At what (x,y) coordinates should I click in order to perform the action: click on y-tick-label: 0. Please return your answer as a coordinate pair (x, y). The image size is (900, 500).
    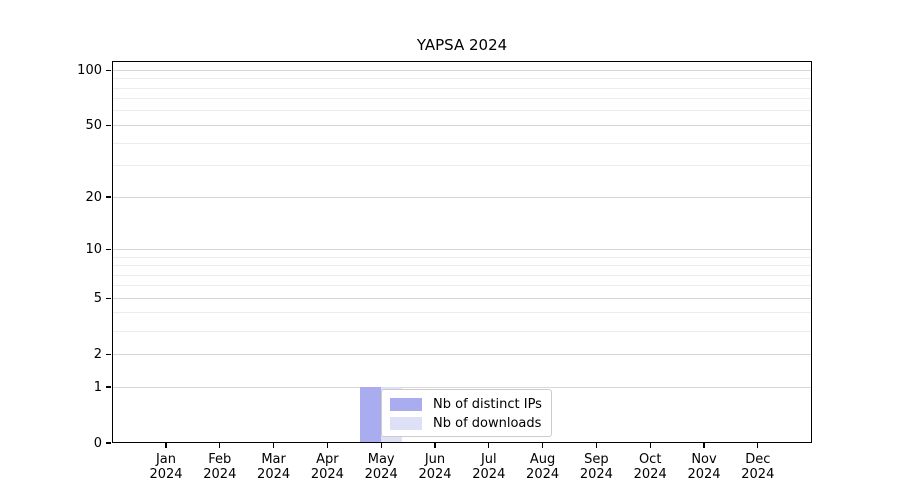
    Looking at the image, I should click on (97, 443).